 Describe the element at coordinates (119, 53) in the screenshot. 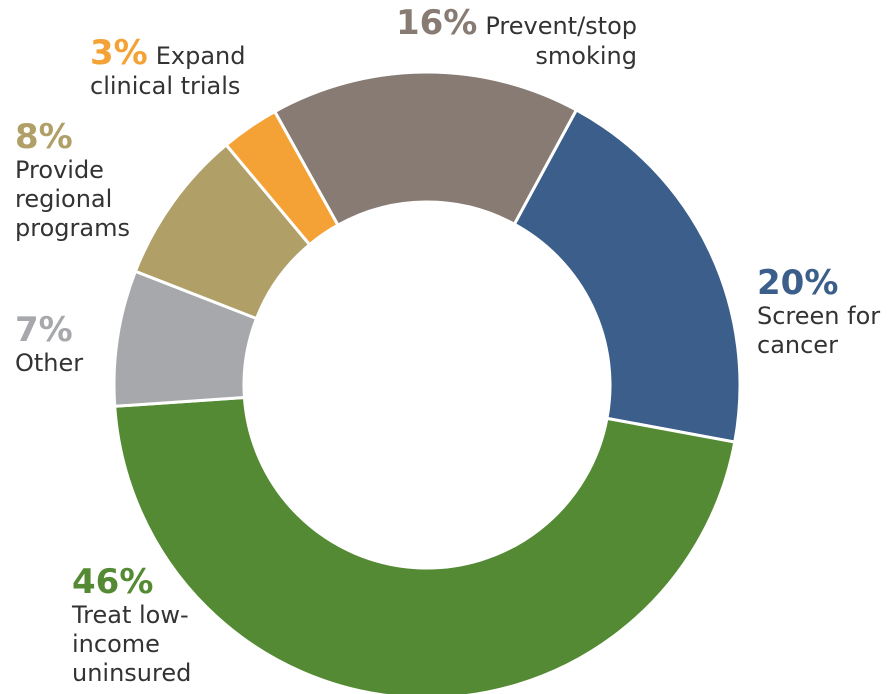

I see `percent-label: 3%` at that location.